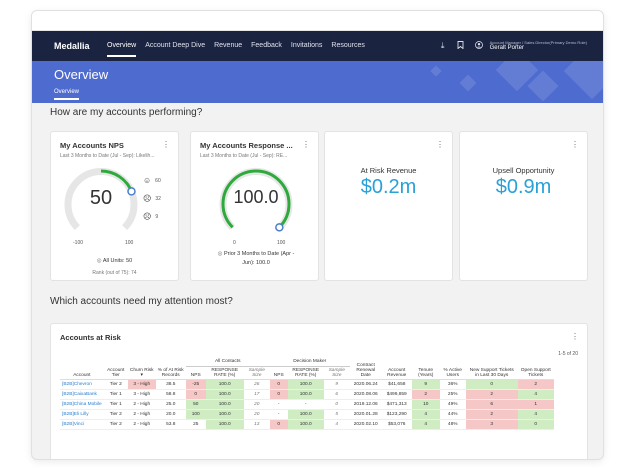 This screenshot has width=635, height=468. Describe the element at coordinates (67, 94) in the screenshot. I see `subtab-overview: Overview` at that location.